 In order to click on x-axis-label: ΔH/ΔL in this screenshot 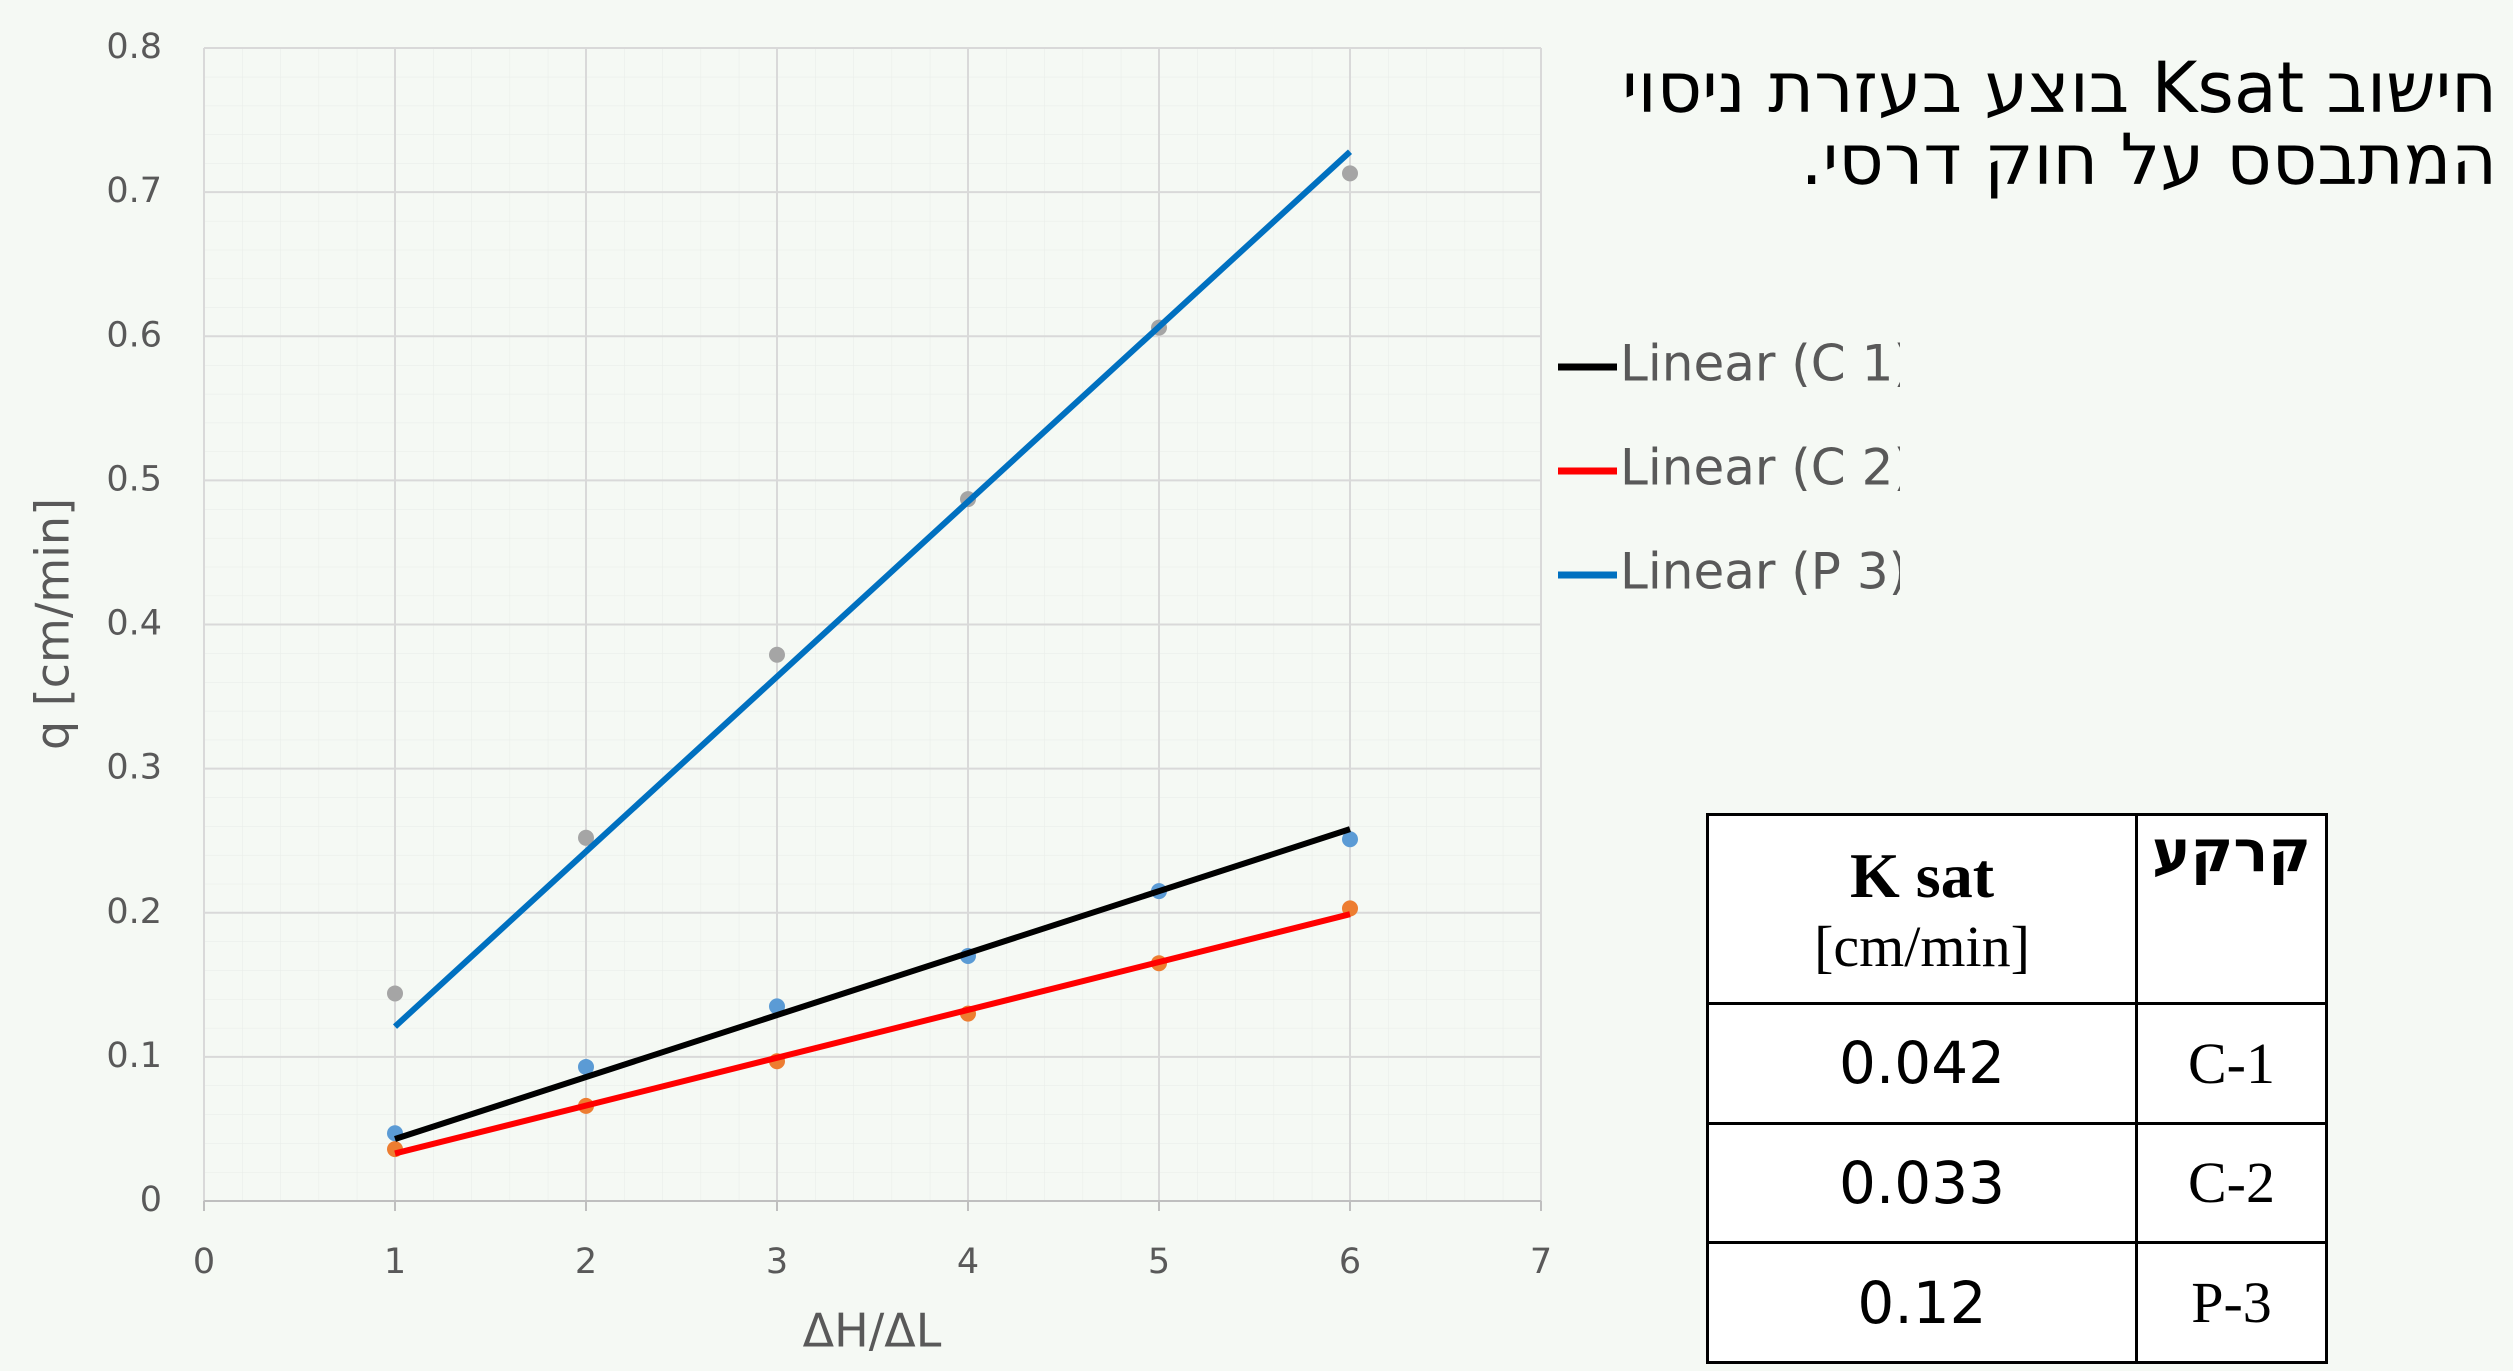, I will do `click(872, 1331)`.